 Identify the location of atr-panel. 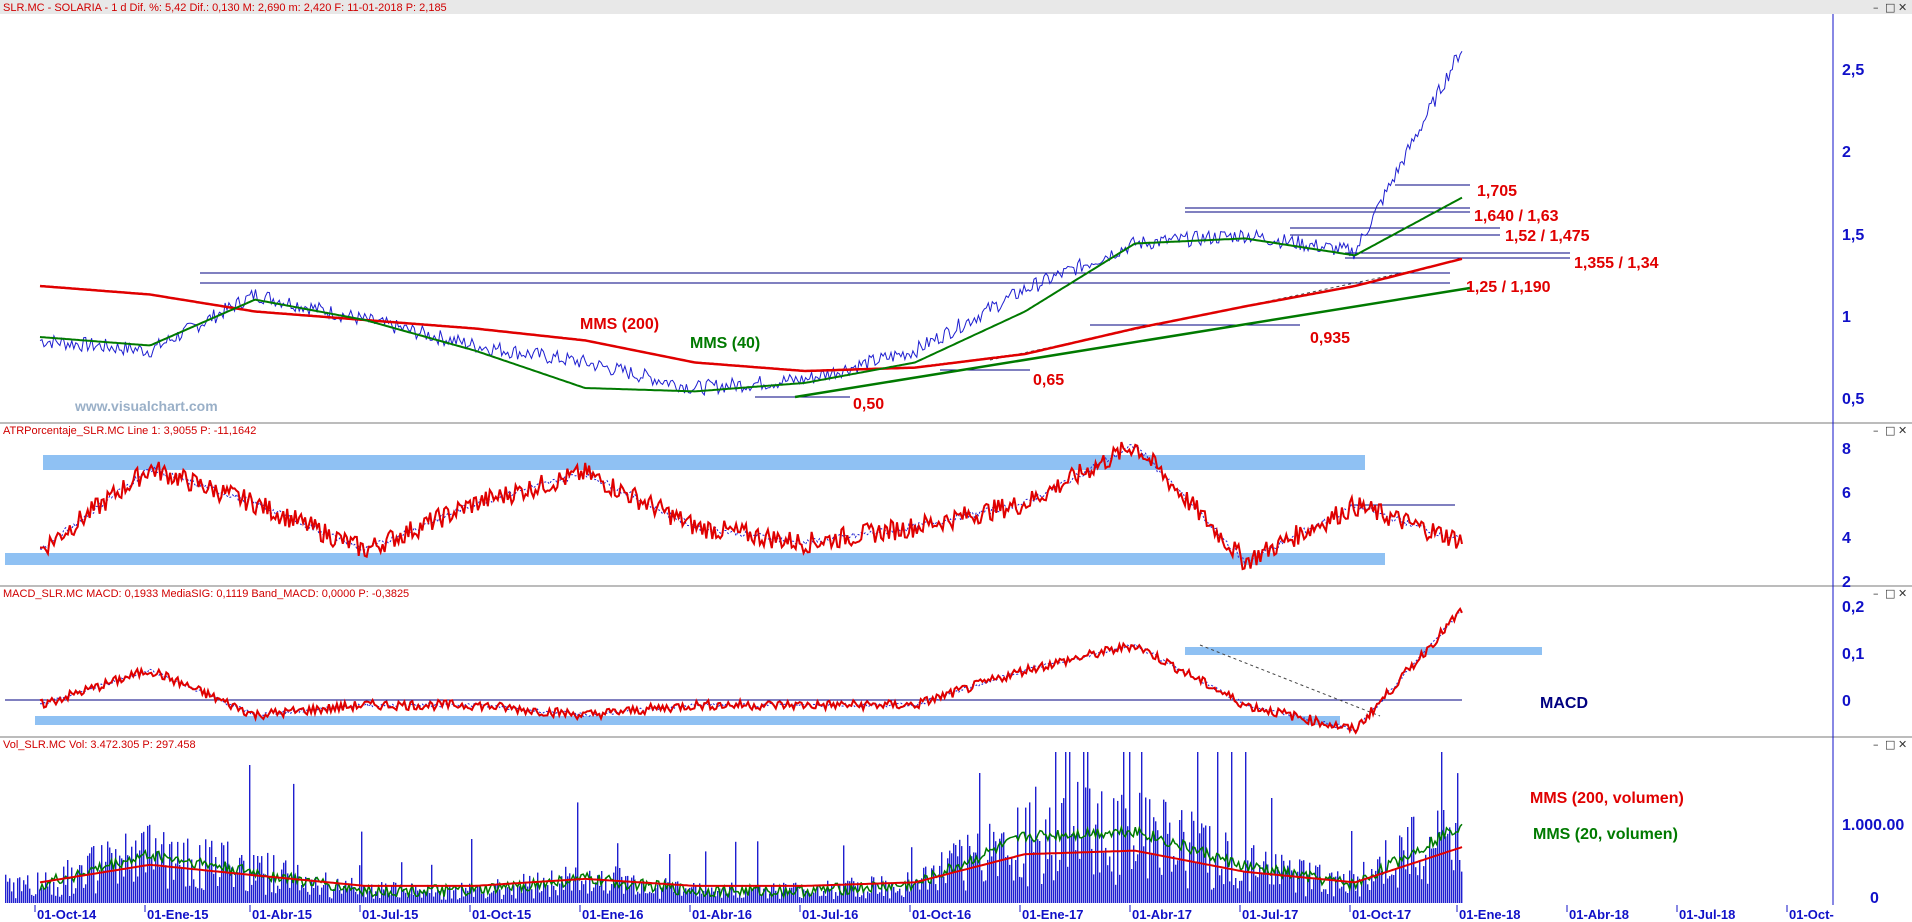
(734, 506).